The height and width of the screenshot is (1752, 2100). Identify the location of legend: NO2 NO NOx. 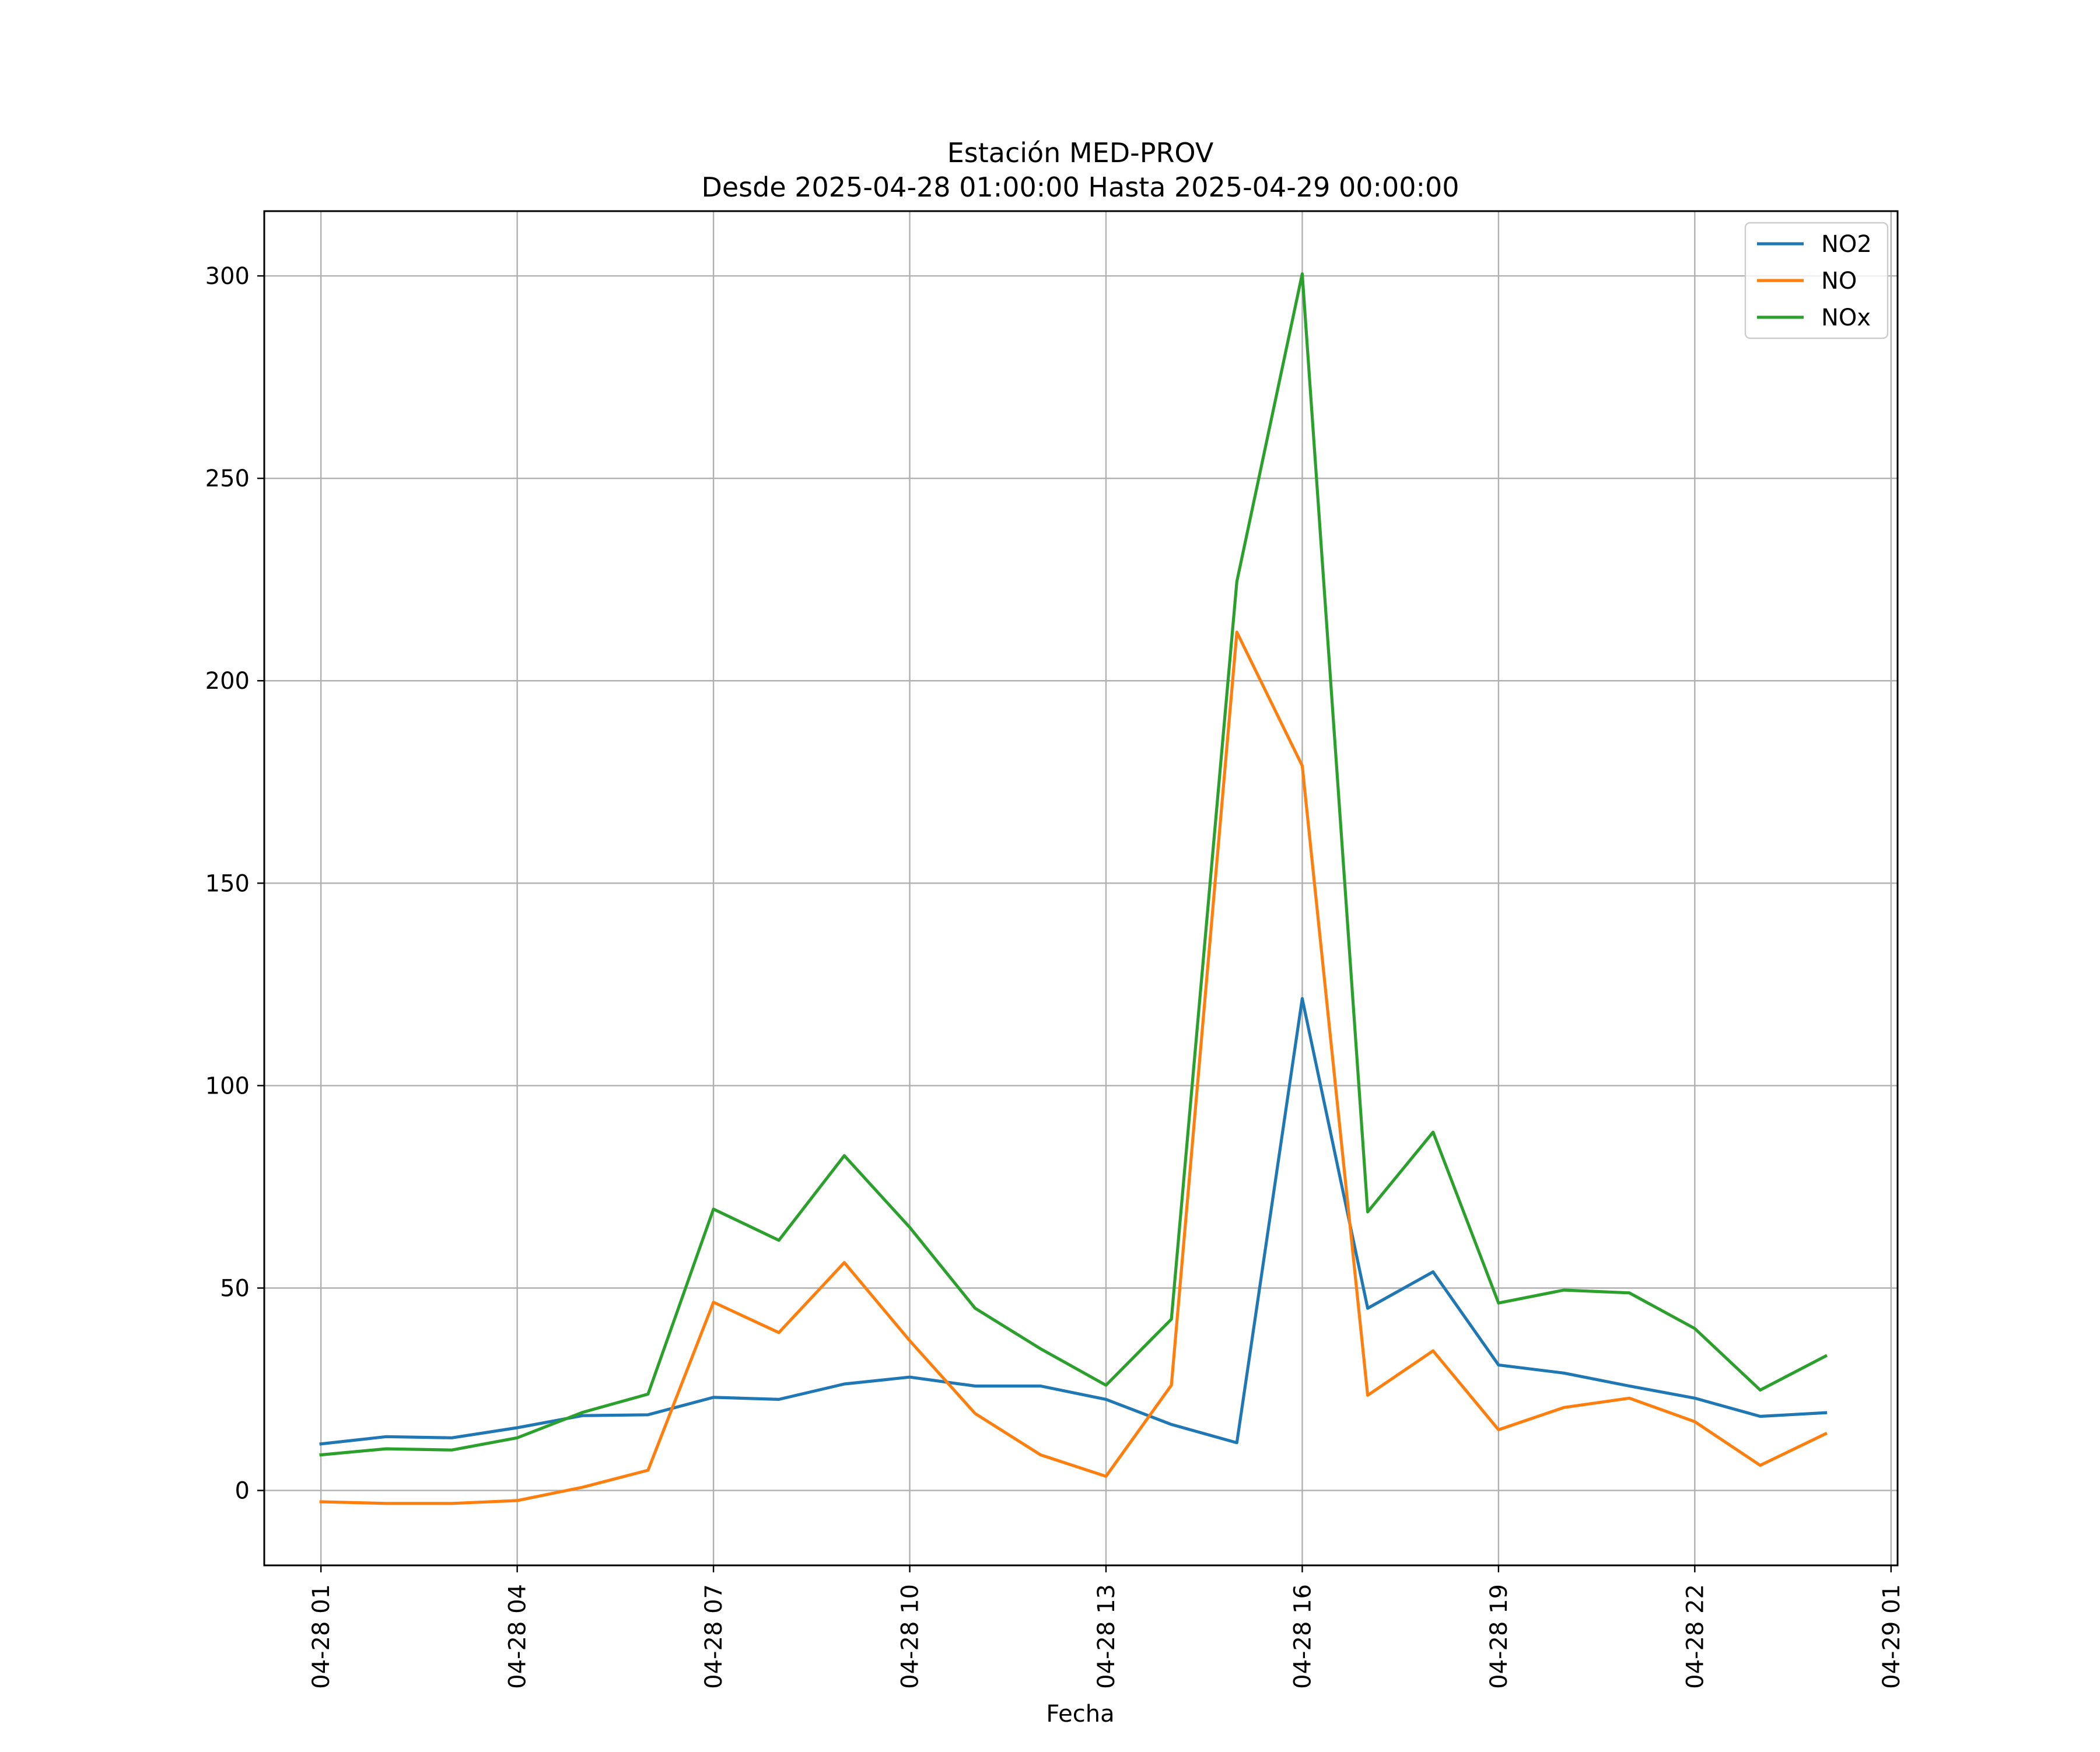
(1817, 280).